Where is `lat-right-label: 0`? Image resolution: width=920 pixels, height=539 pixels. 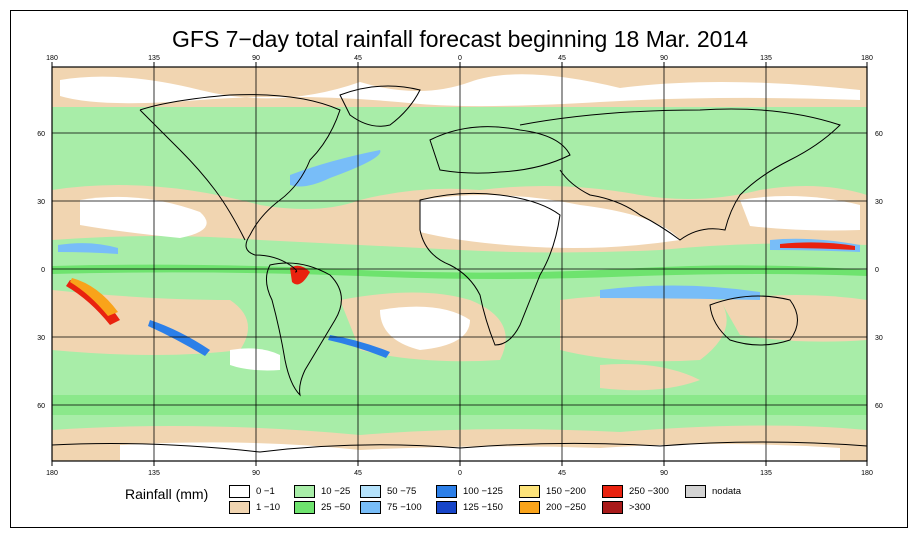
lat-right-label: 0 is located at coordinates (877, 270).